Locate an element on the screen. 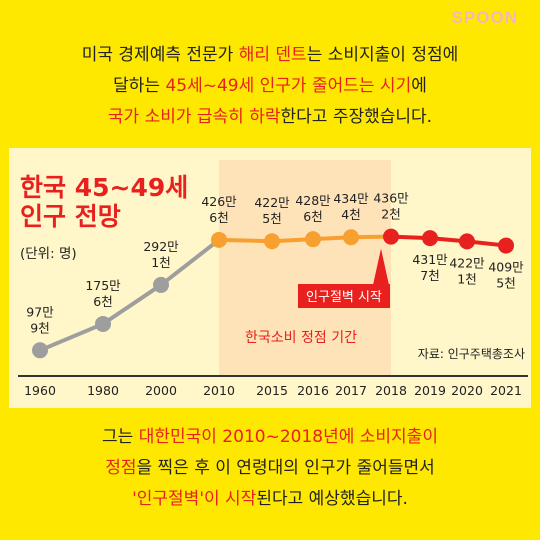 The height and width of the screenshot is (540, 540). point-label-1980-a: 175만 is located at coordinates (103, 285).